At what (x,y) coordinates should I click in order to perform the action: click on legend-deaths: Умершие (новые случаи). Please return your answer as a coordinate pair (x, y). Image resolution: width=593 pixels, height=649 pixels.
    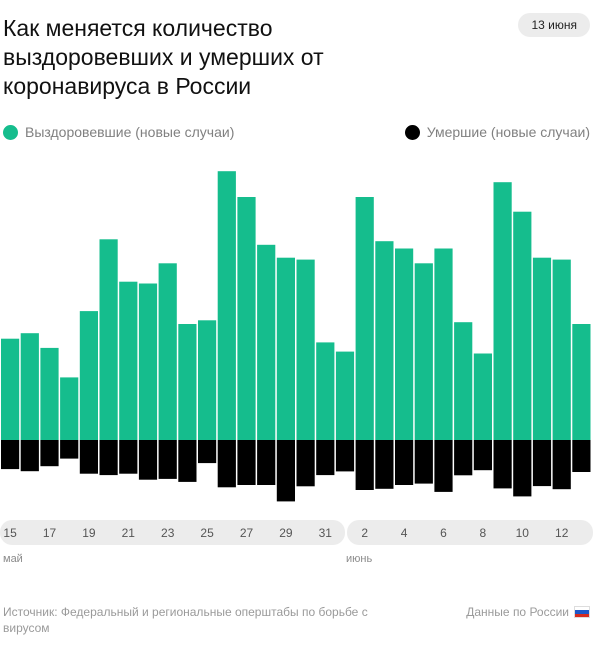
    Looking at the image, I should click on (497, 132).